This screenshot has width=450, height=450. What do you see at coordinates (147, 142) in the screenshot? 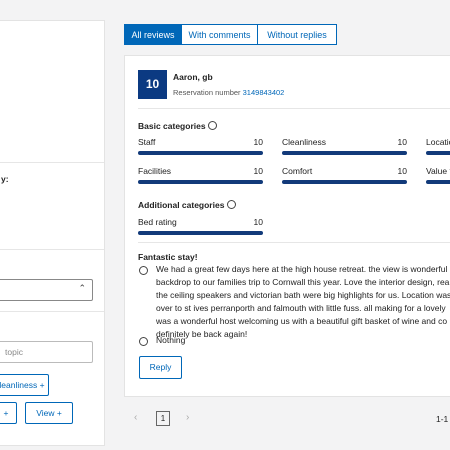
I see `category-name: Staff` at bounding box center [147, 142].